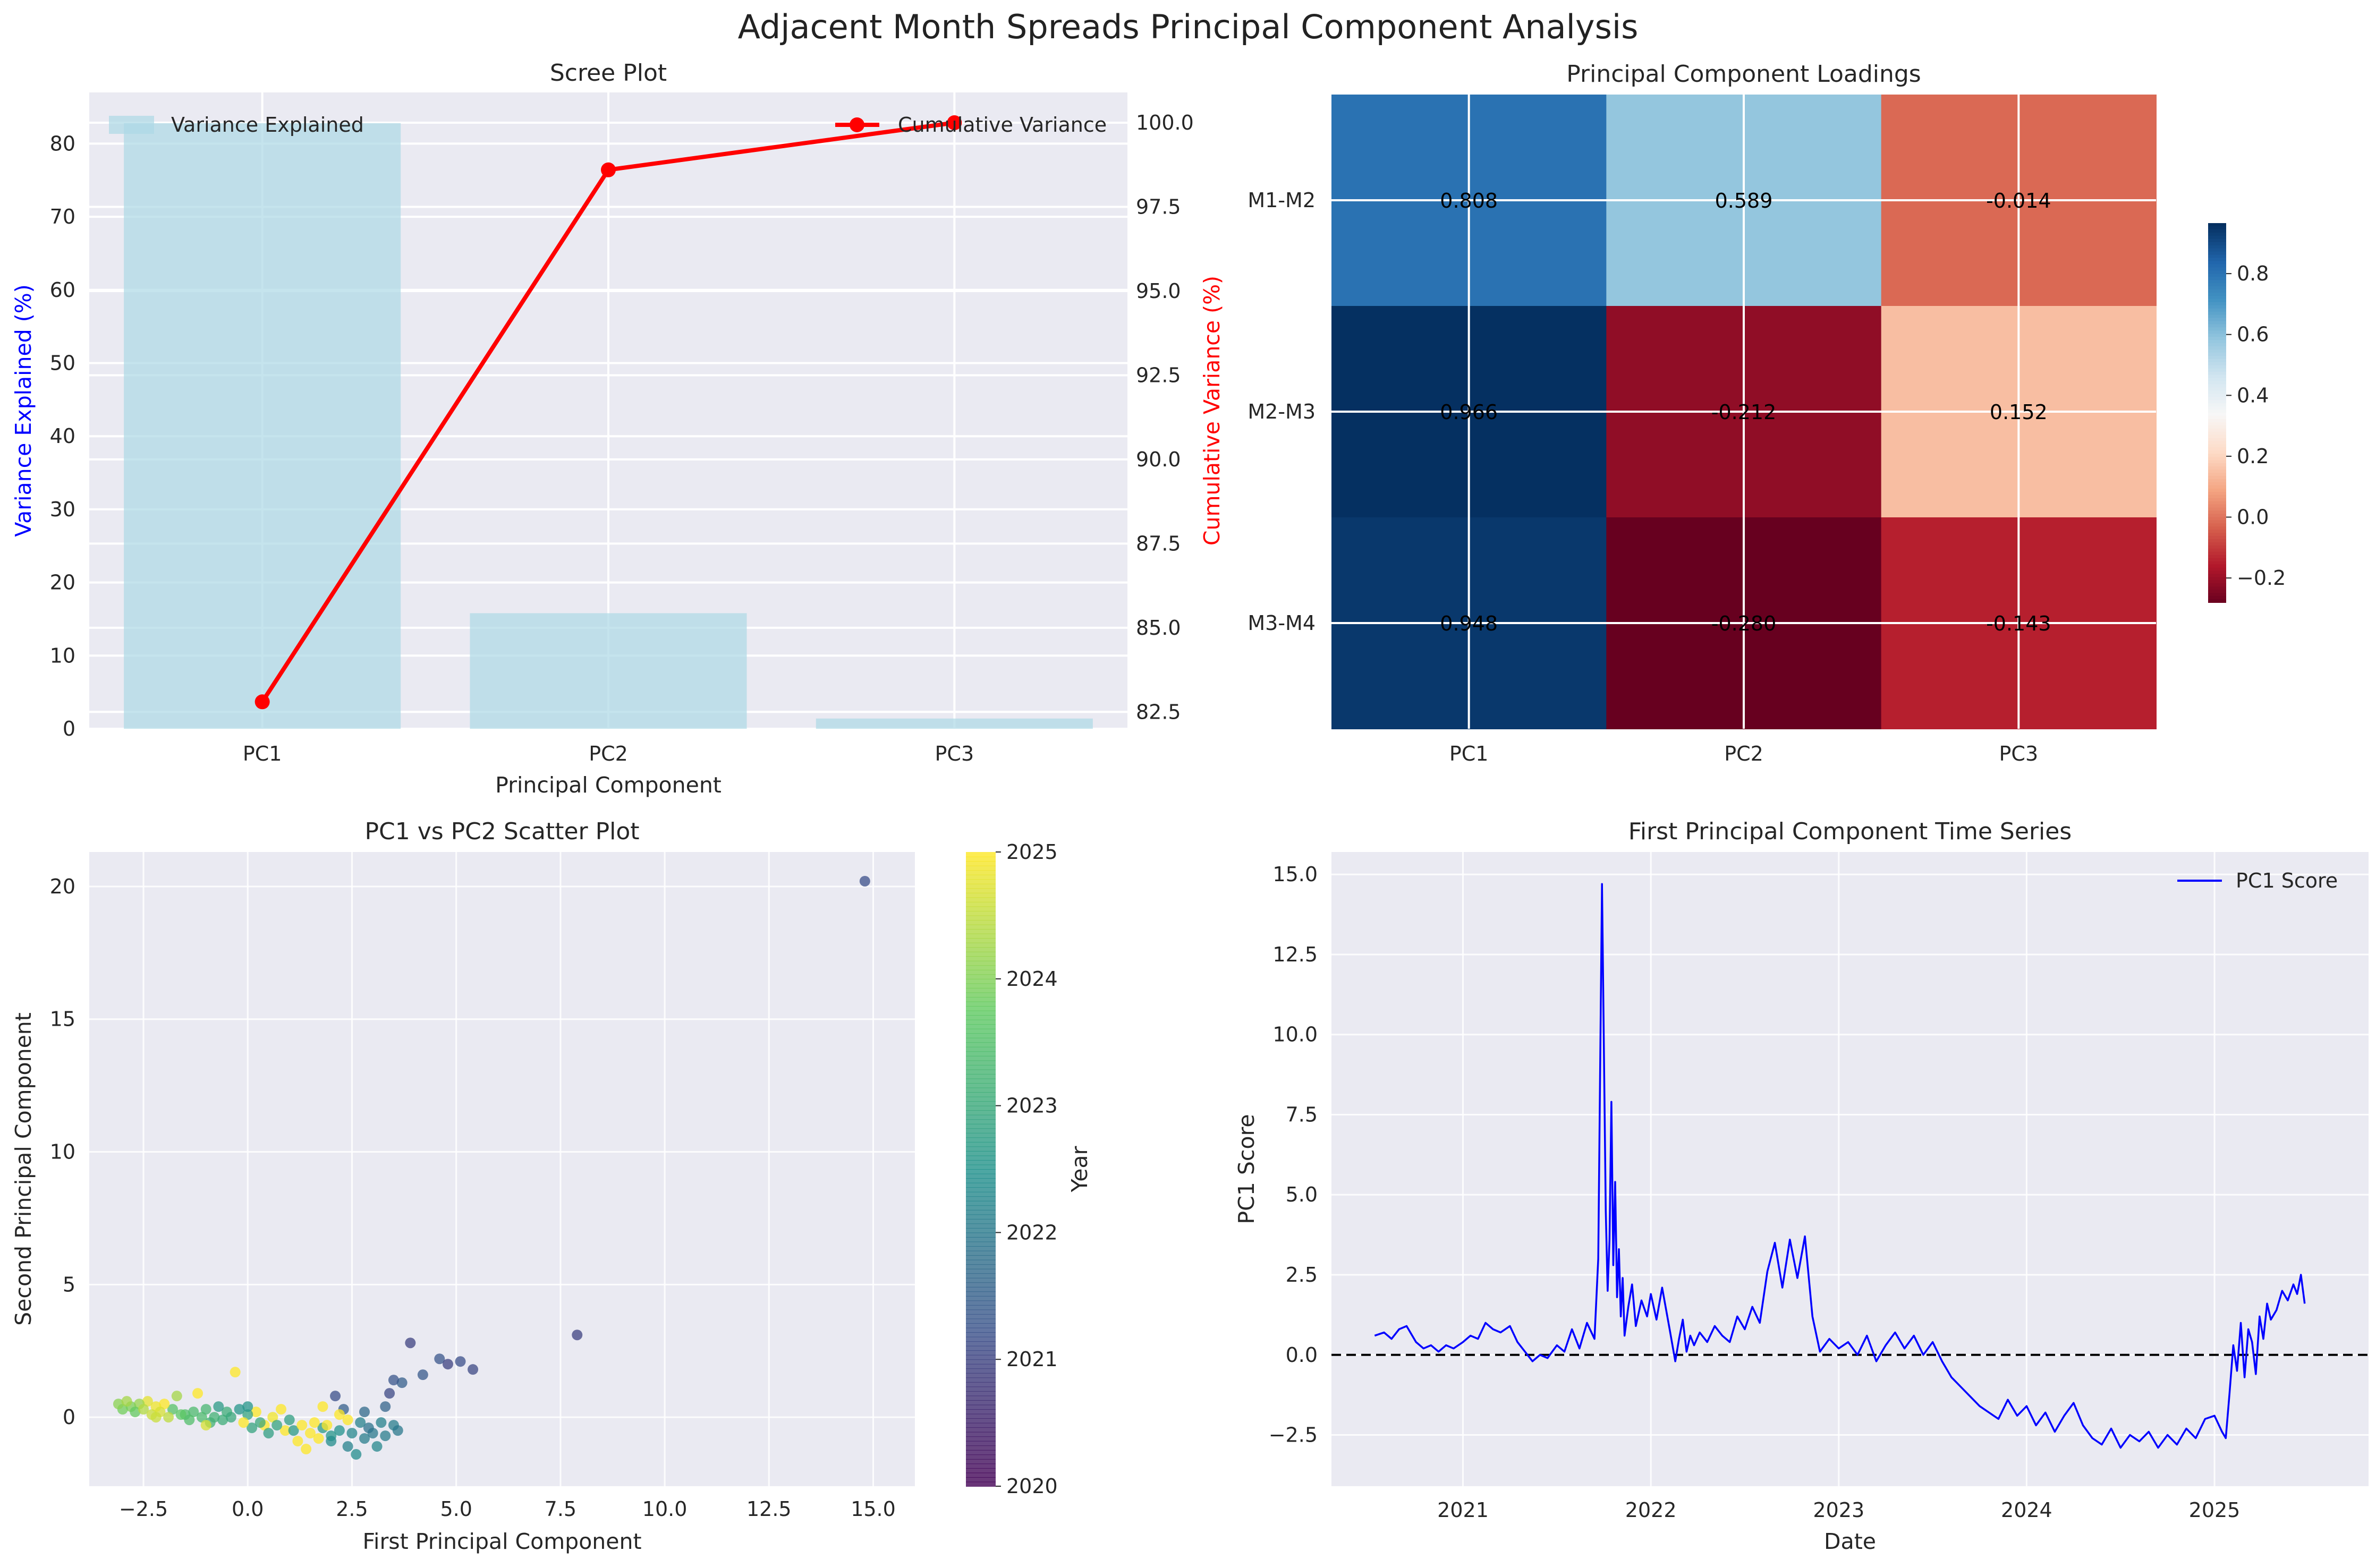 This screenshot has width=2376, height=1568. What do you see at coordinates (1282, 411) in the screenshot?
I see `heatmap-row-label: M2-M3` at bounding box center [1282, 411].